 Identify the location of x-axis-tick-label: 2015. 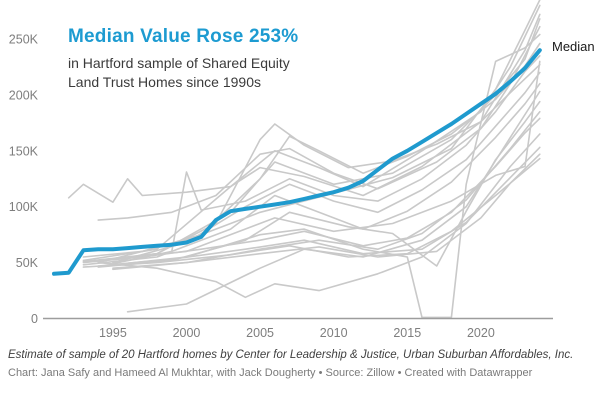
(407, 333).